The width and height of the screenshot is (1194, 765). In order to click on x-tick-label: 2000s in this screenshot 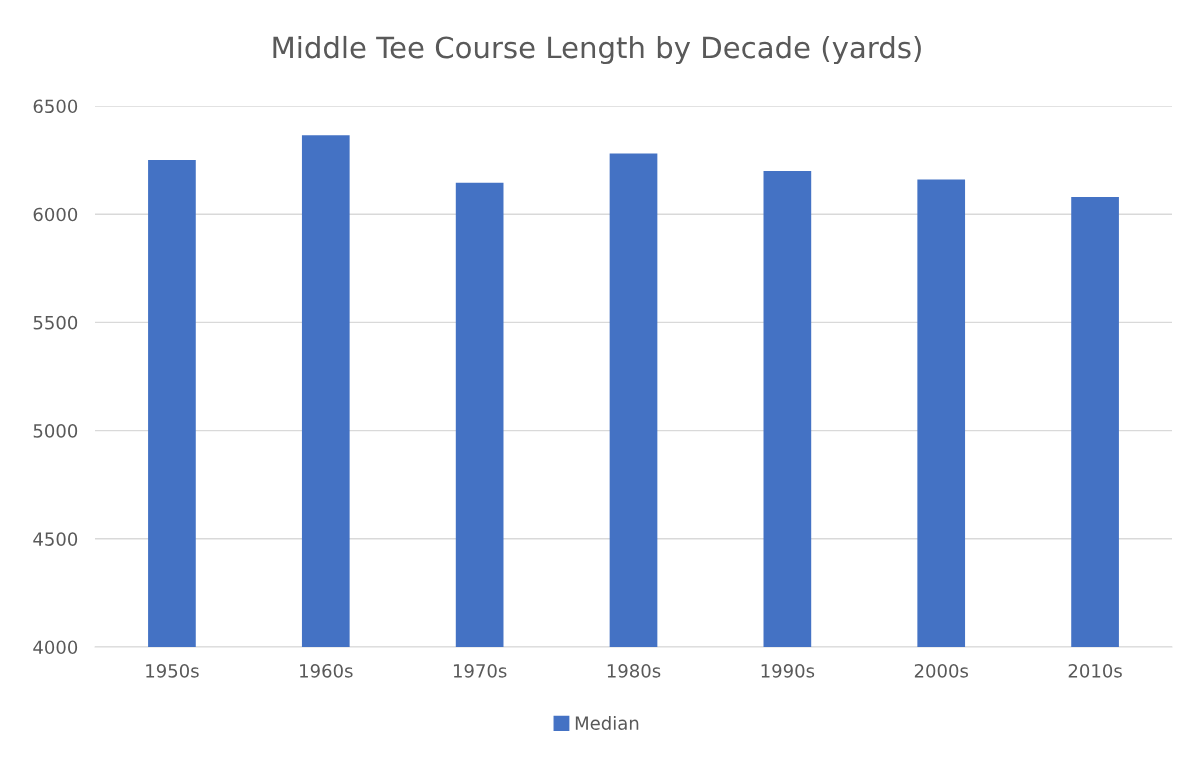, I will do `click(941, 670)`.